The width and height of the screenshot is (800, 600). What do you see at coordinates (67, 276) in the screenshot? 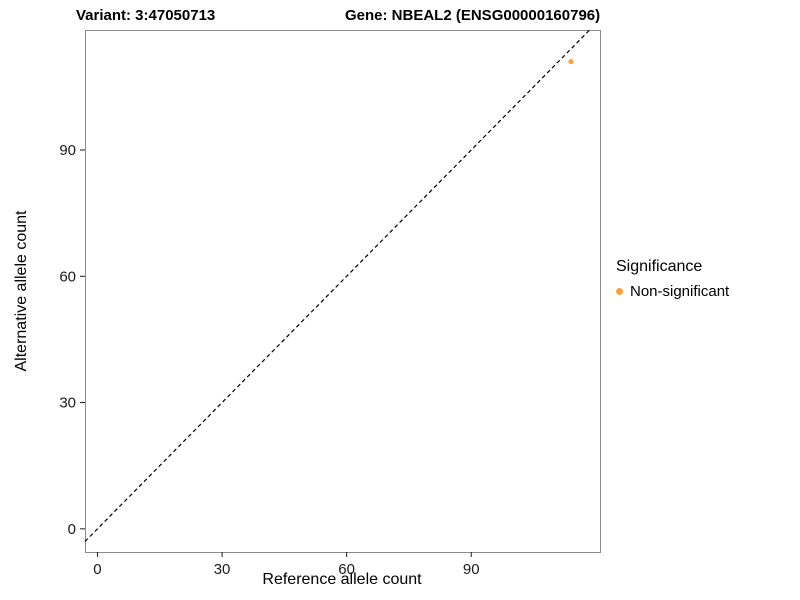
I see `y-tick-label: 60` at bounding box center [67, 276].